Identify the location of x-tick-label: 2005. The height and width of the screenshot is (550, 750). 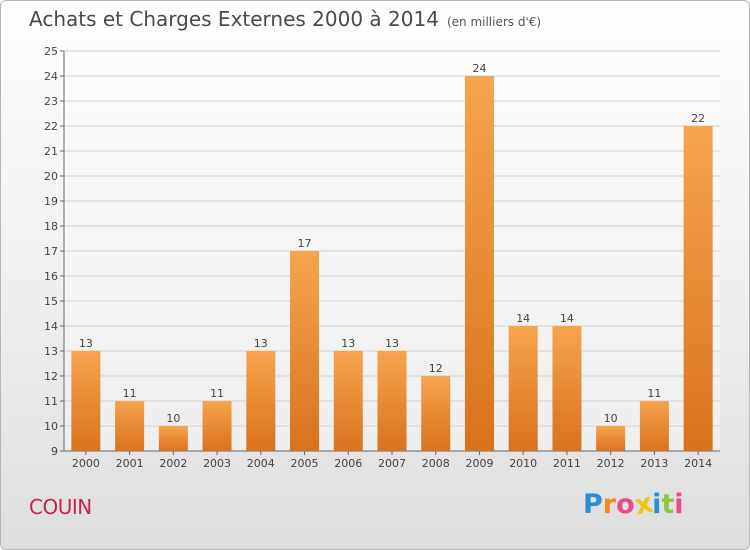
(305, 463).